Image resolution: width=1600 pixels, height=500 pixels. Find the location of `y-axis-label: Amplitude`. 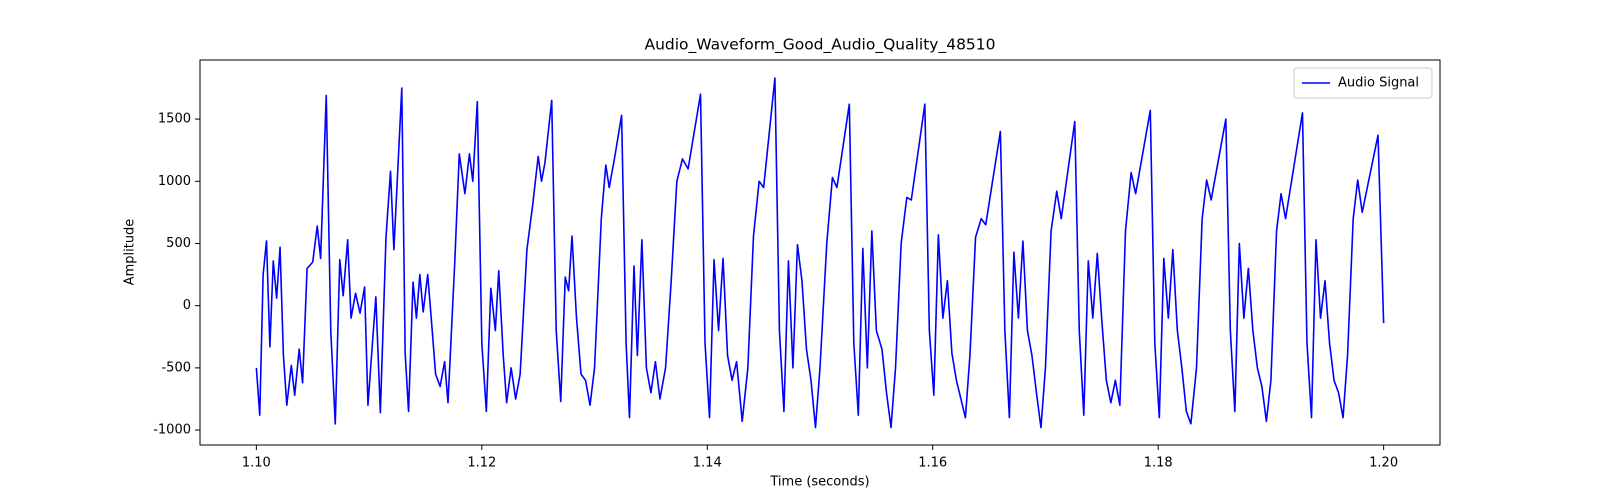

y-axis-label: Amplitude is located at coordinates (130, 252).